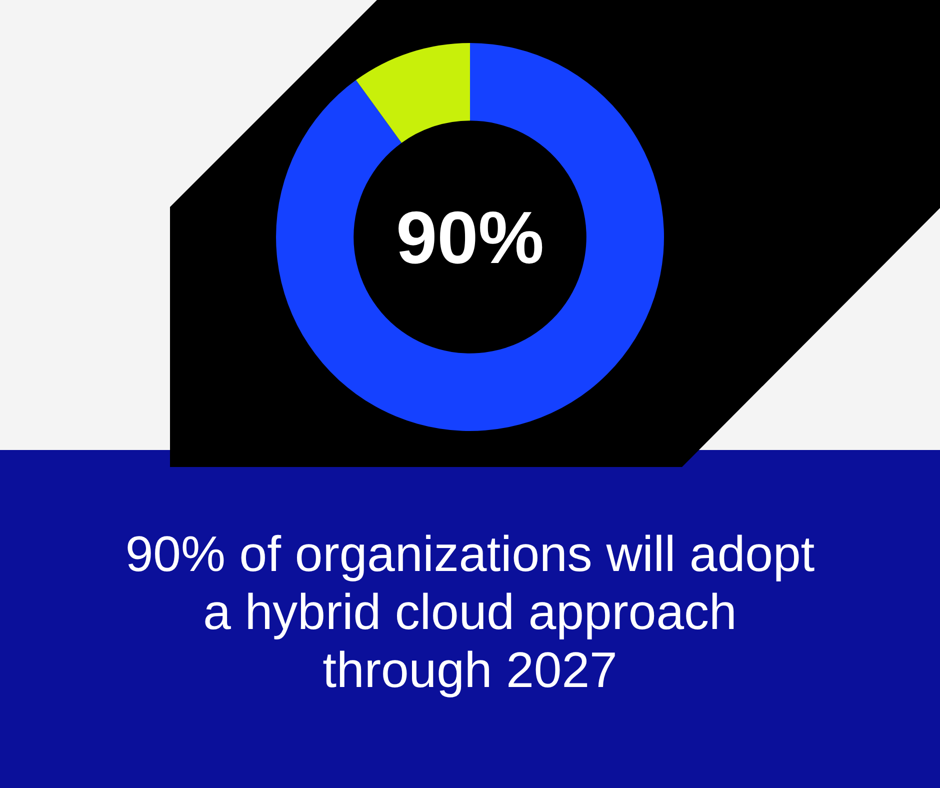 This screenshot has height=788, width=940. I want to click on data-label: 90%, so click(470, 237).